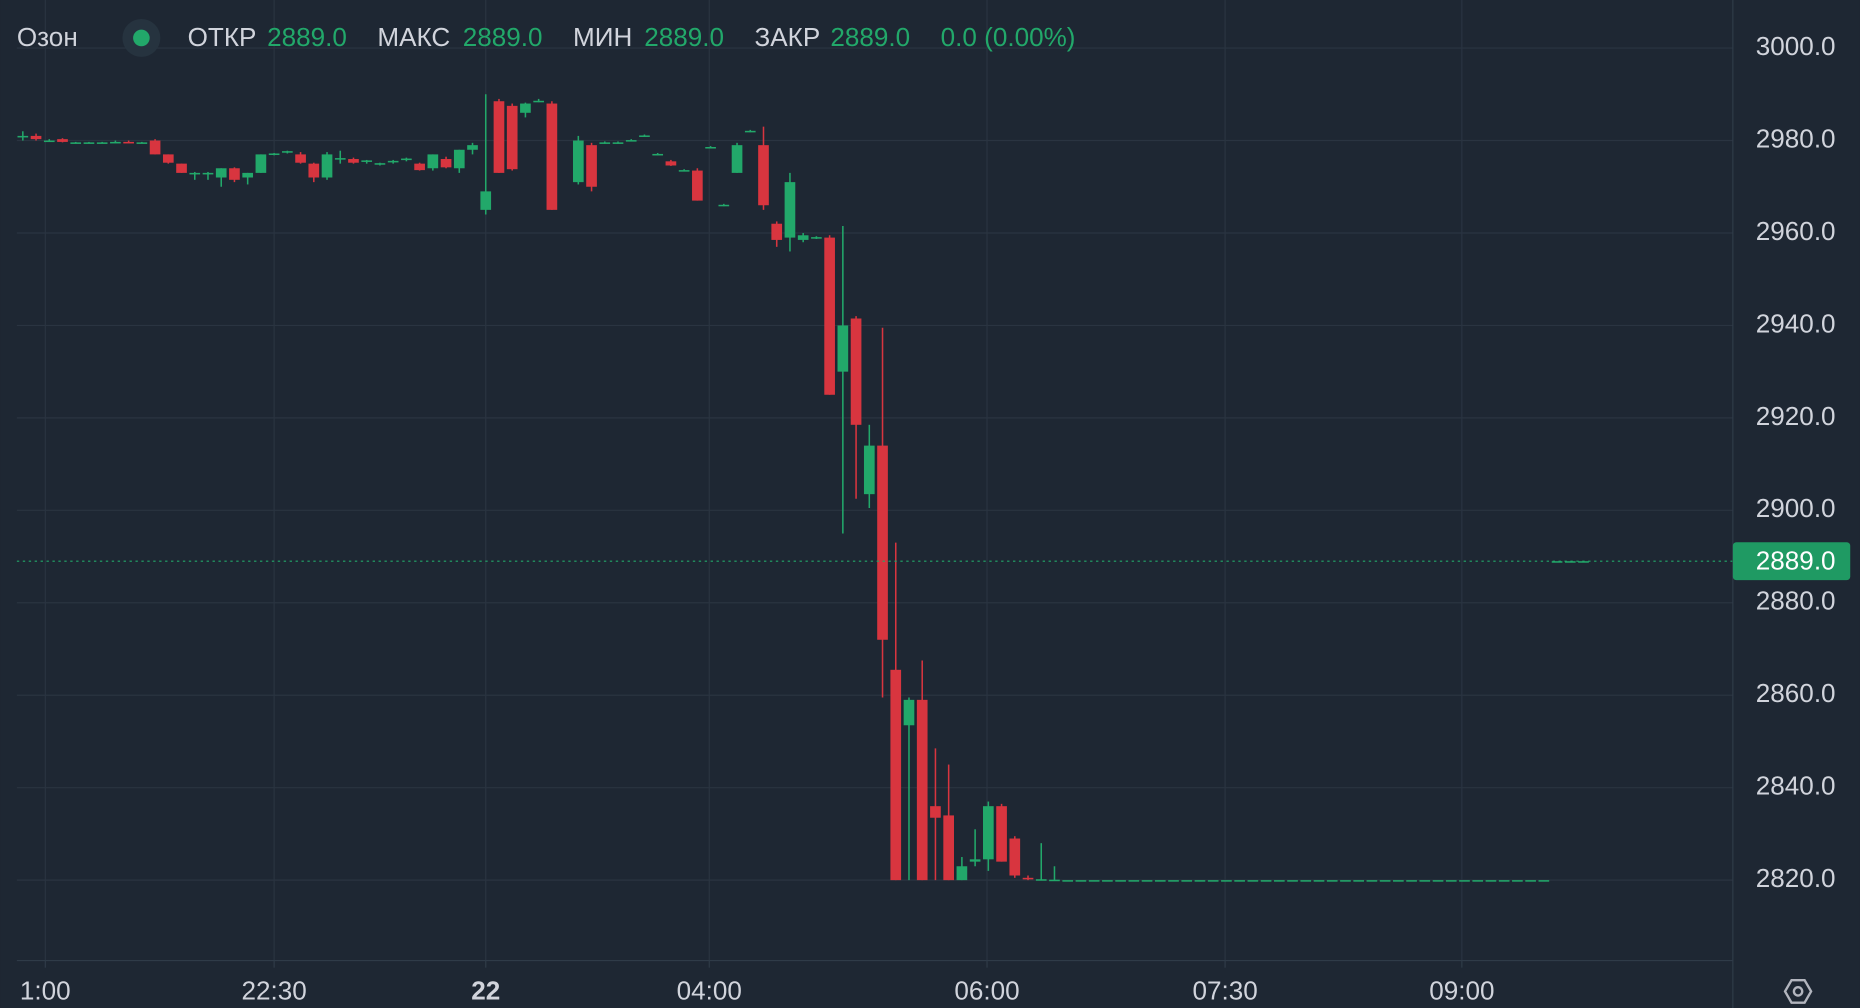 The image size is (1860, 1008). Describe the element at coordinates (1796, 693) in the screenshot. I see `y-tick-label: 2860.0` at that location.